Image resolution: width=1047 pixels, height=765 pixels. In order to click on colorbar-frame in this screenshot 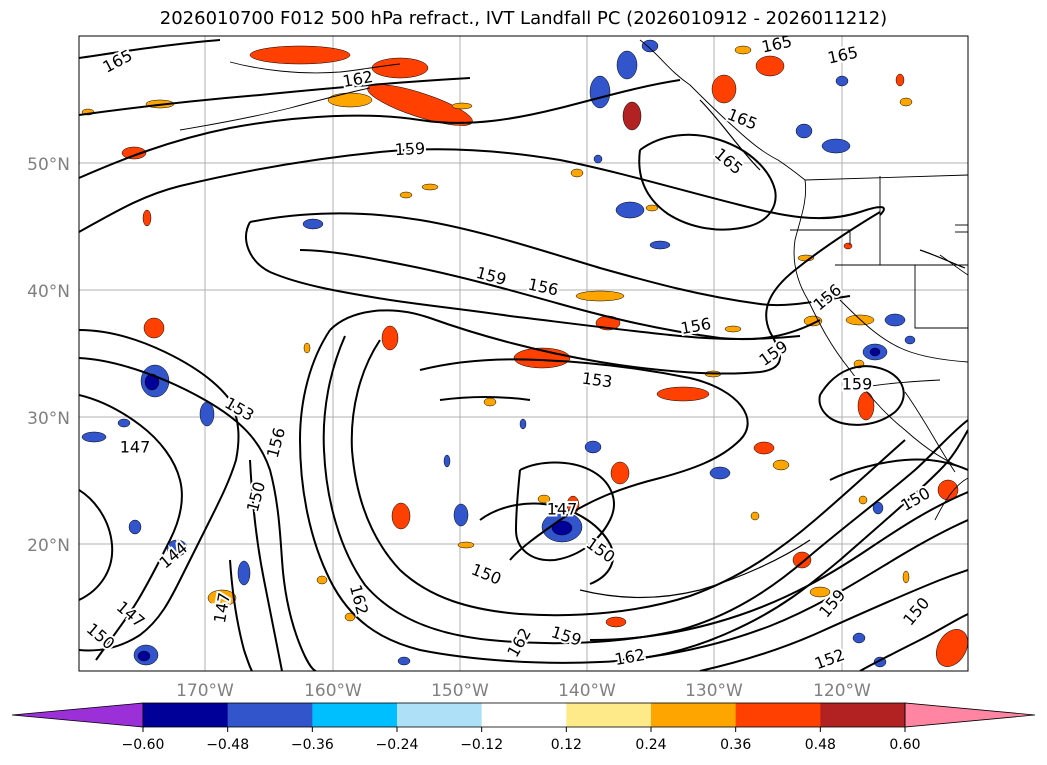, I will do `click(524, 715)`.